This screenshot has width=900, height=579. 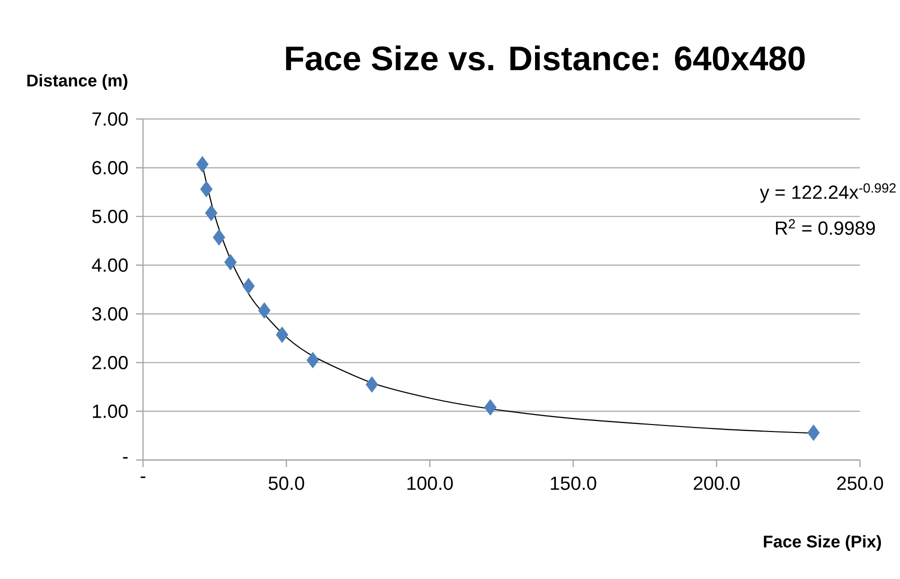 I want to click on x-tick-label: 100.0, so click(x=430, y=483).